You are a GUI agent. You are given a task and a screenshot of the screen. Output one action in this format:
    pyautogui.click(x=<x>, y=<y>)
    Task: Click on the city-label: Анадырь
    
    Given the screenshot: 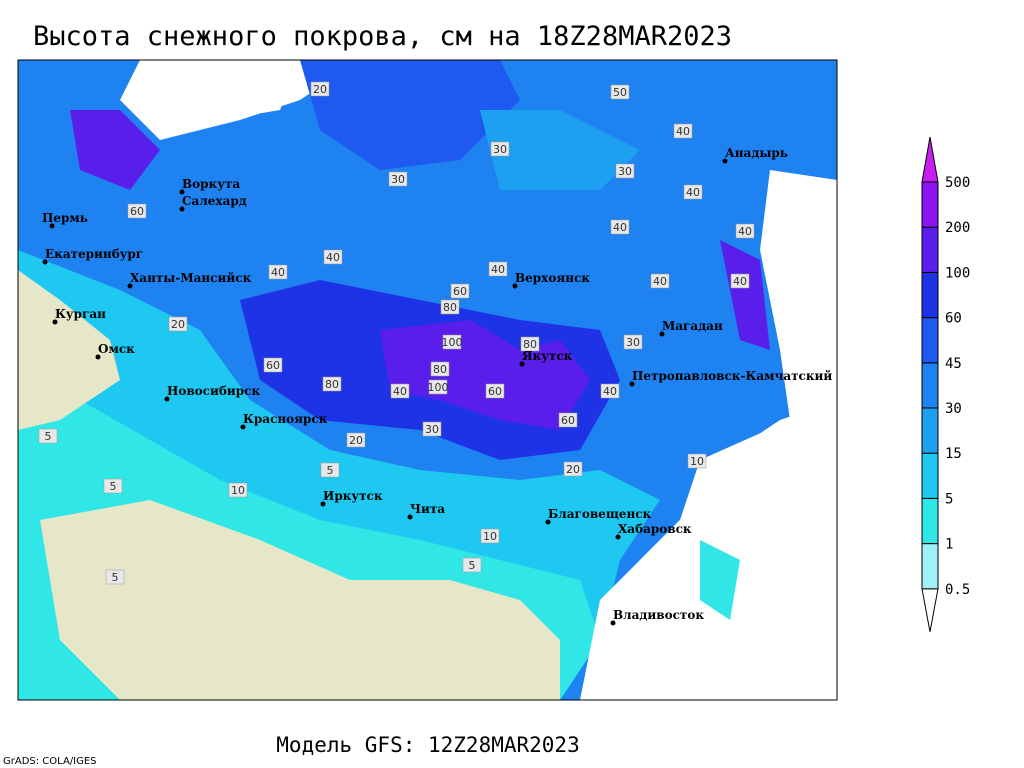 What is the action you would take?
    pyautogui.click(x=756, y=153)
    